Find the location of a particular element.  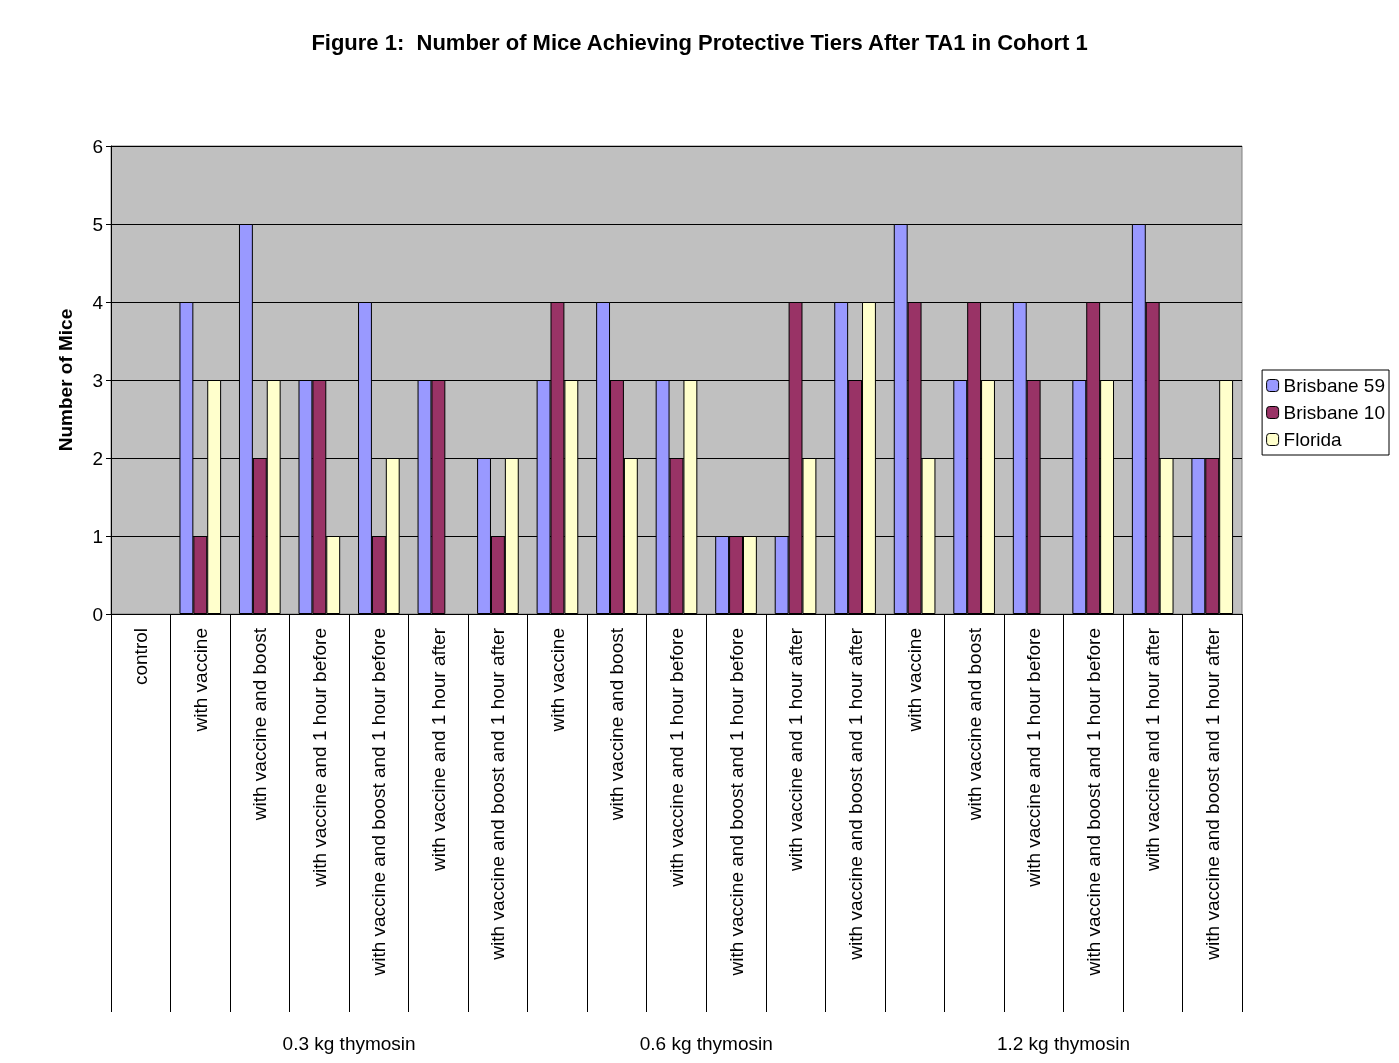

legend-label: Brisbane 59 is located at coordinates (1334, 385).